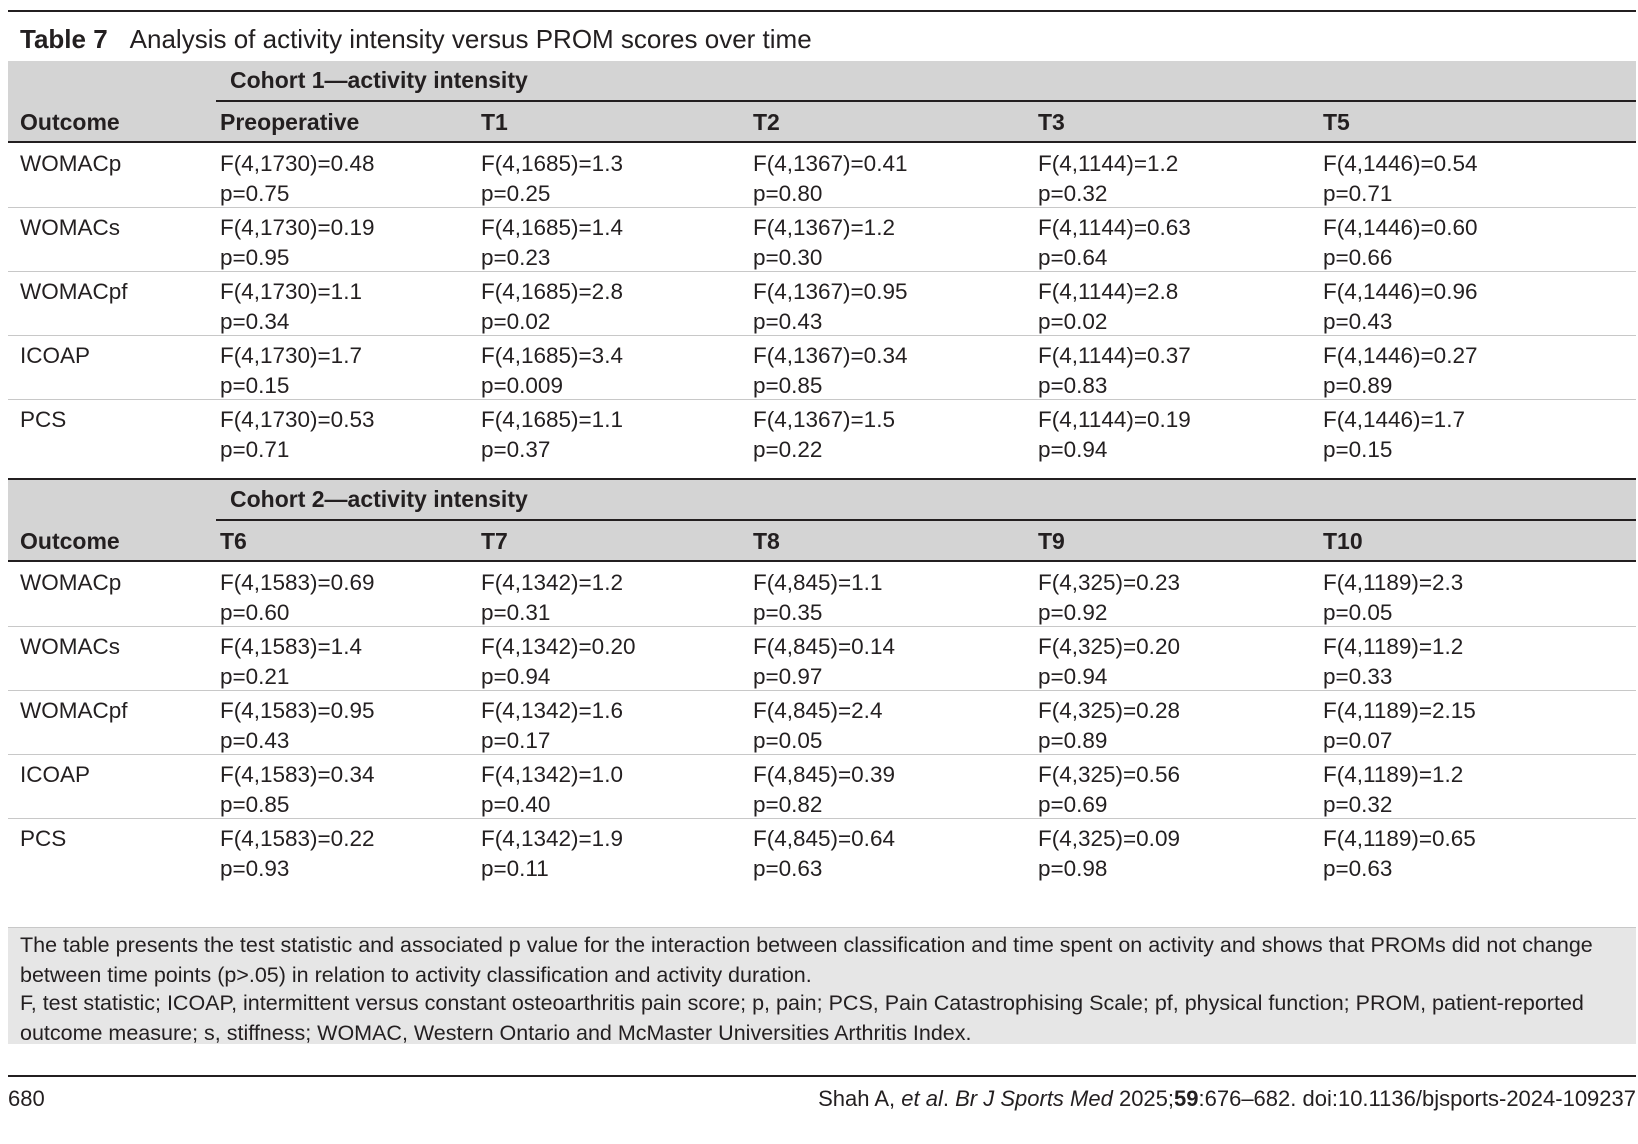 This screenshot has height=1144, width=1638. What do you see at coordinates (291, 646) in the screenshot?
I see `f-statistic: F(4,1583)=1.4` at bounding box center [291, 646].